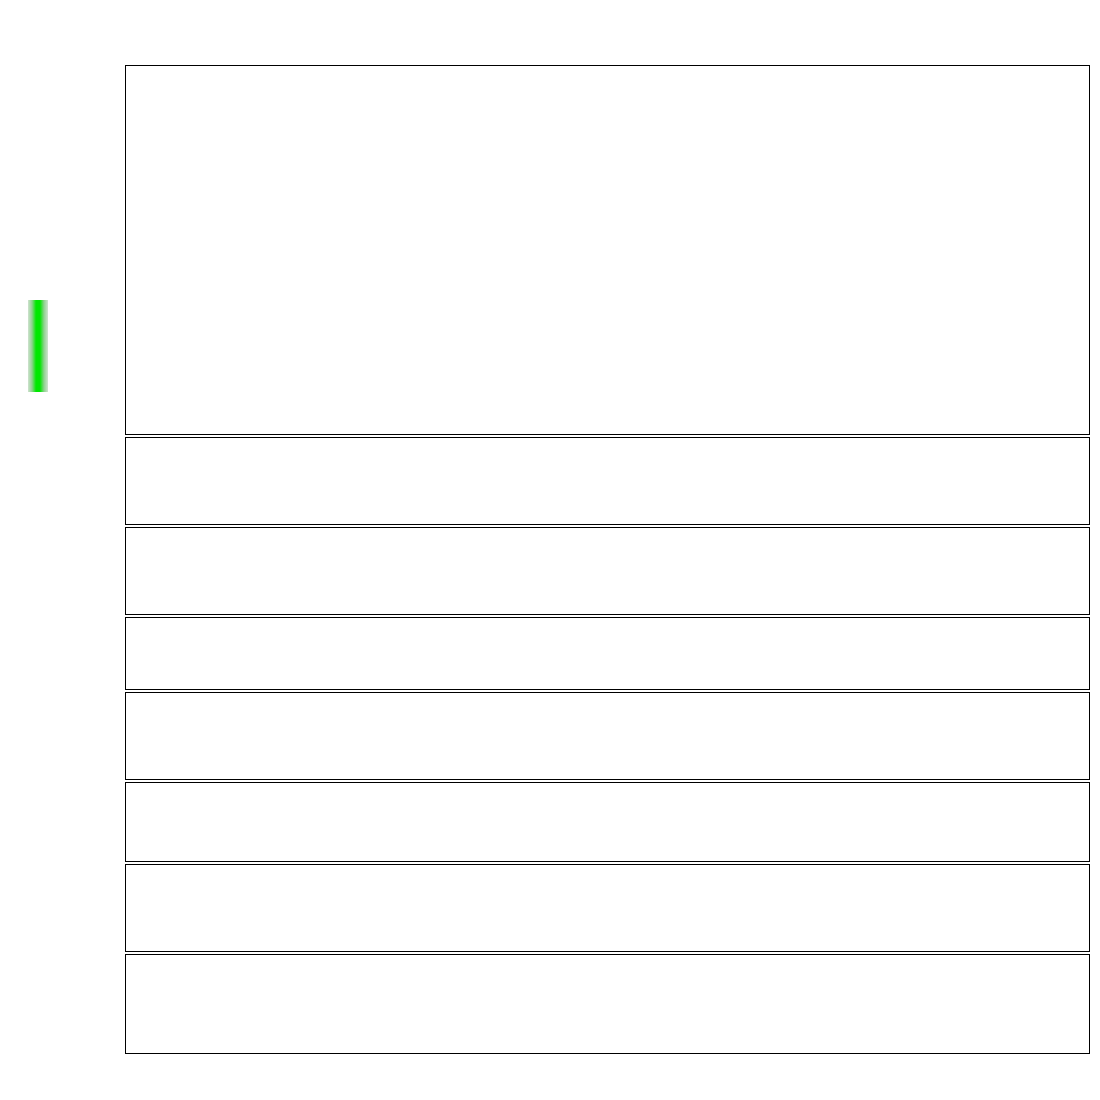  What do you see at coordinates (90, 250) in the screenshot?
I see `upper-air-yaxis` at bounding box center [90, 250].